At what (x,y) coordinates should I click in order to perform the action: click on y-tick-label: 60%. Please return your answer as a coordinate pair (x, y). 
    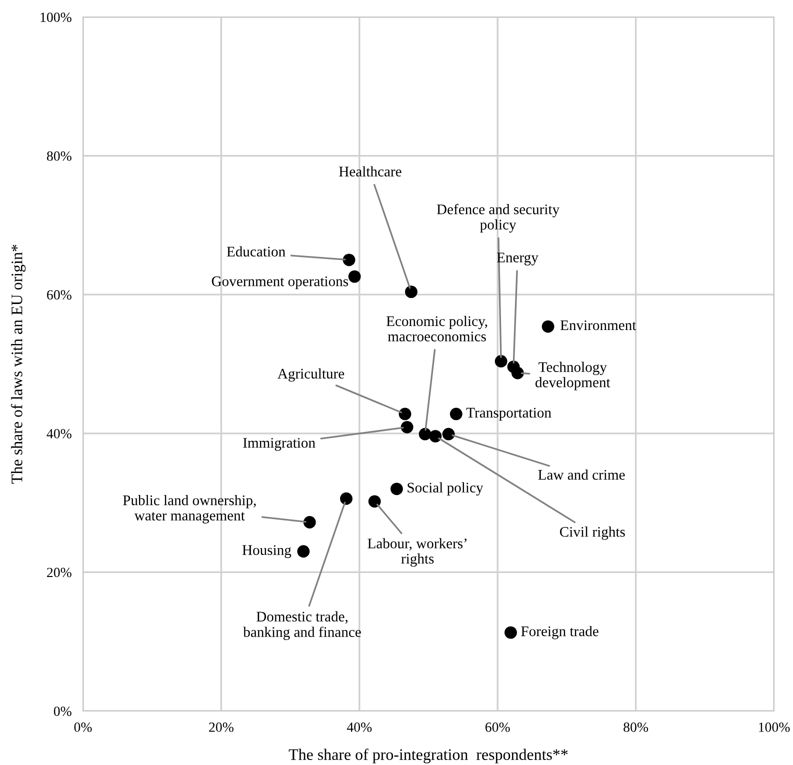
    Looking at the image, I should click on (59, 295).